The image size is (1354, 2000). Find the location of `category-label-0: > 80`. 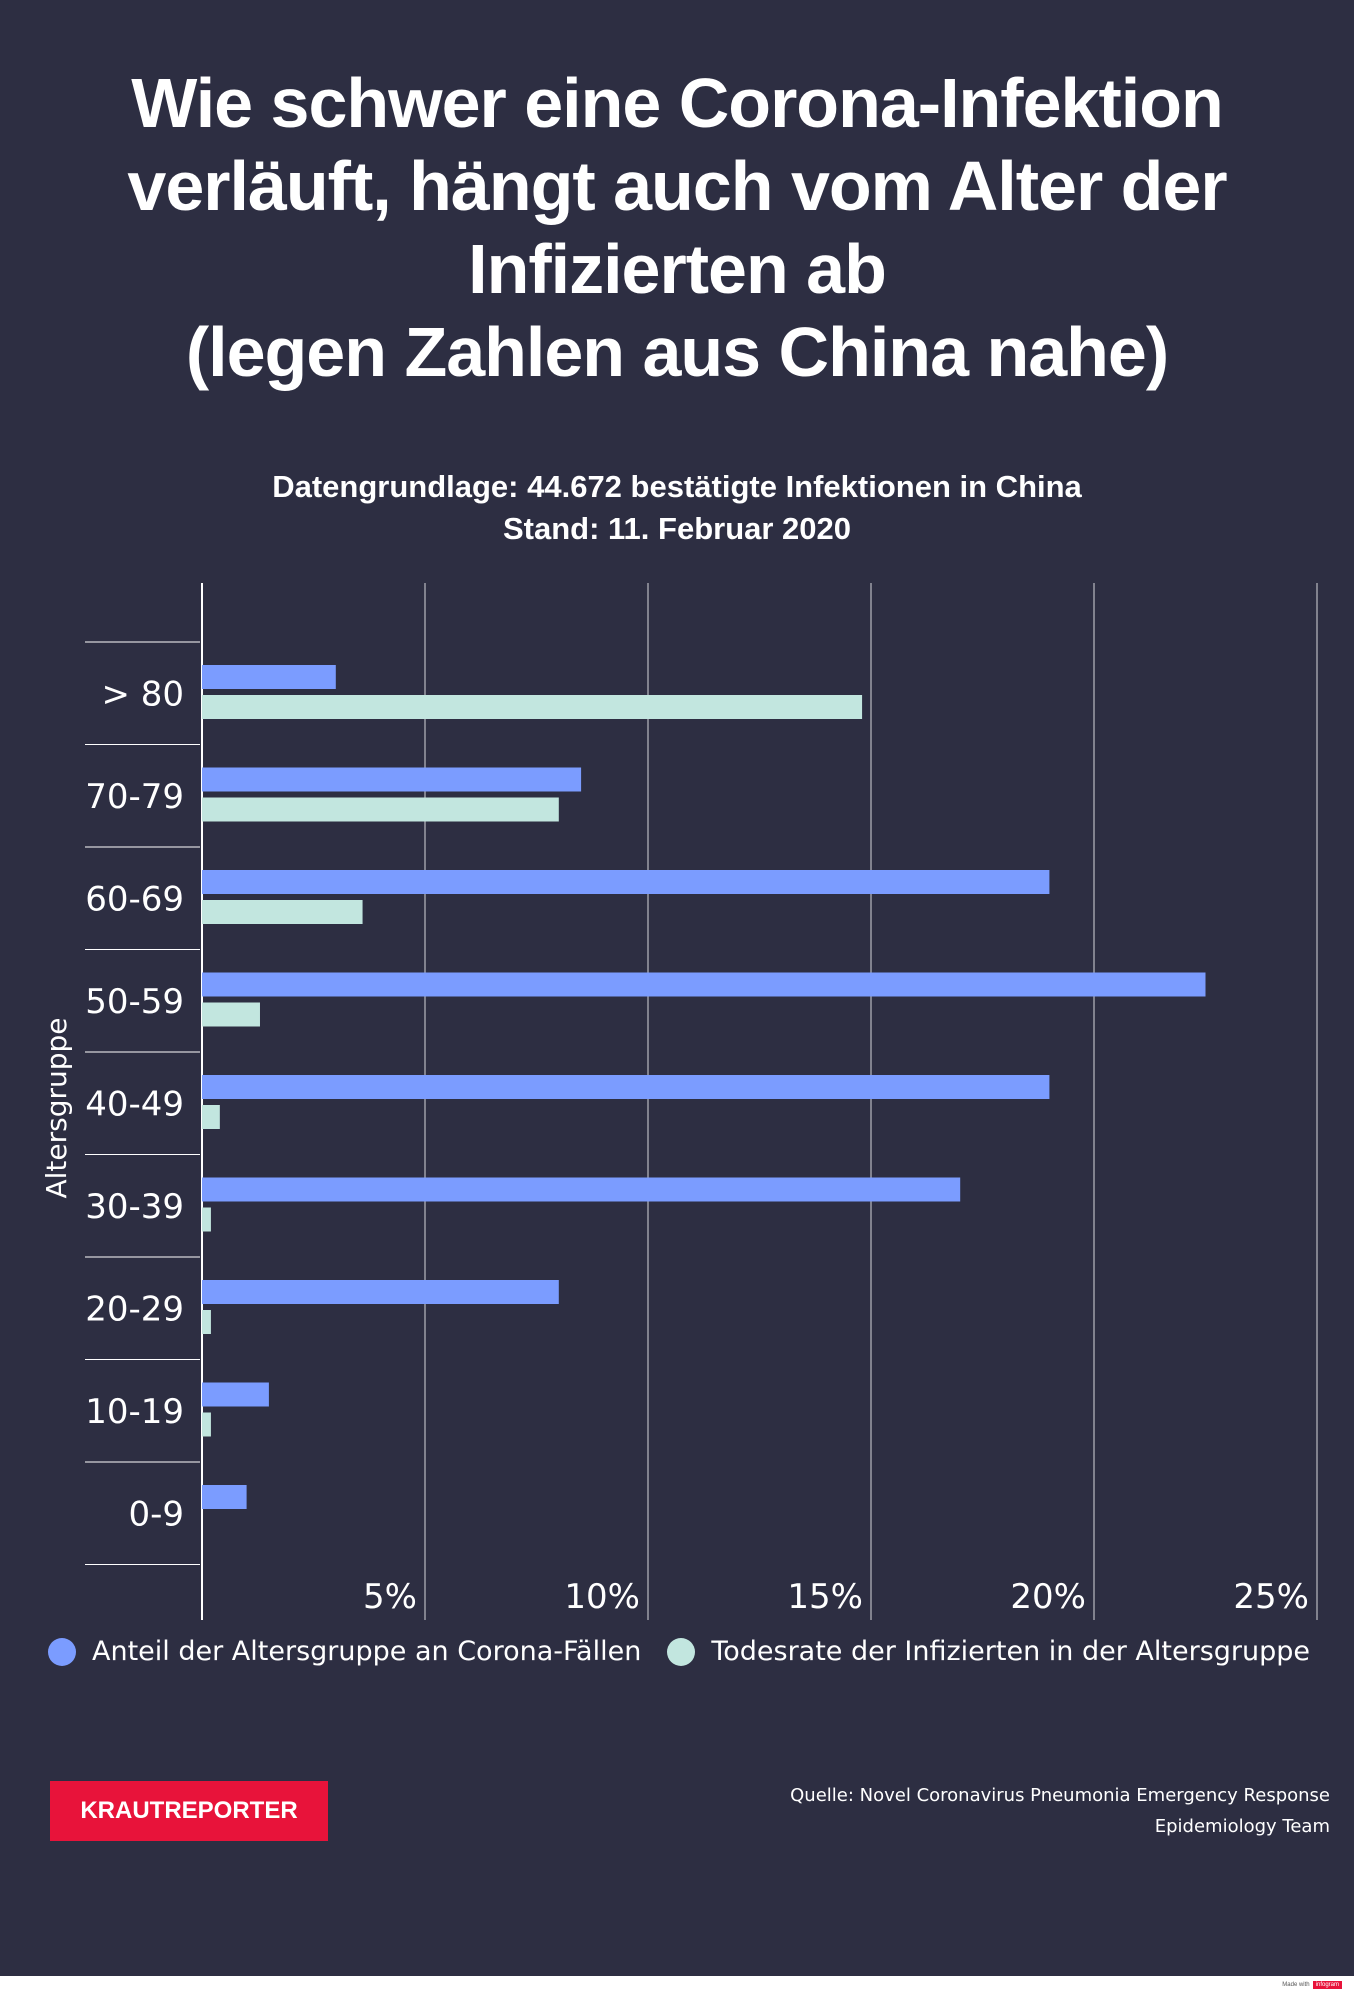

category-label-0: > 80 is located at coordinates (142, 694).